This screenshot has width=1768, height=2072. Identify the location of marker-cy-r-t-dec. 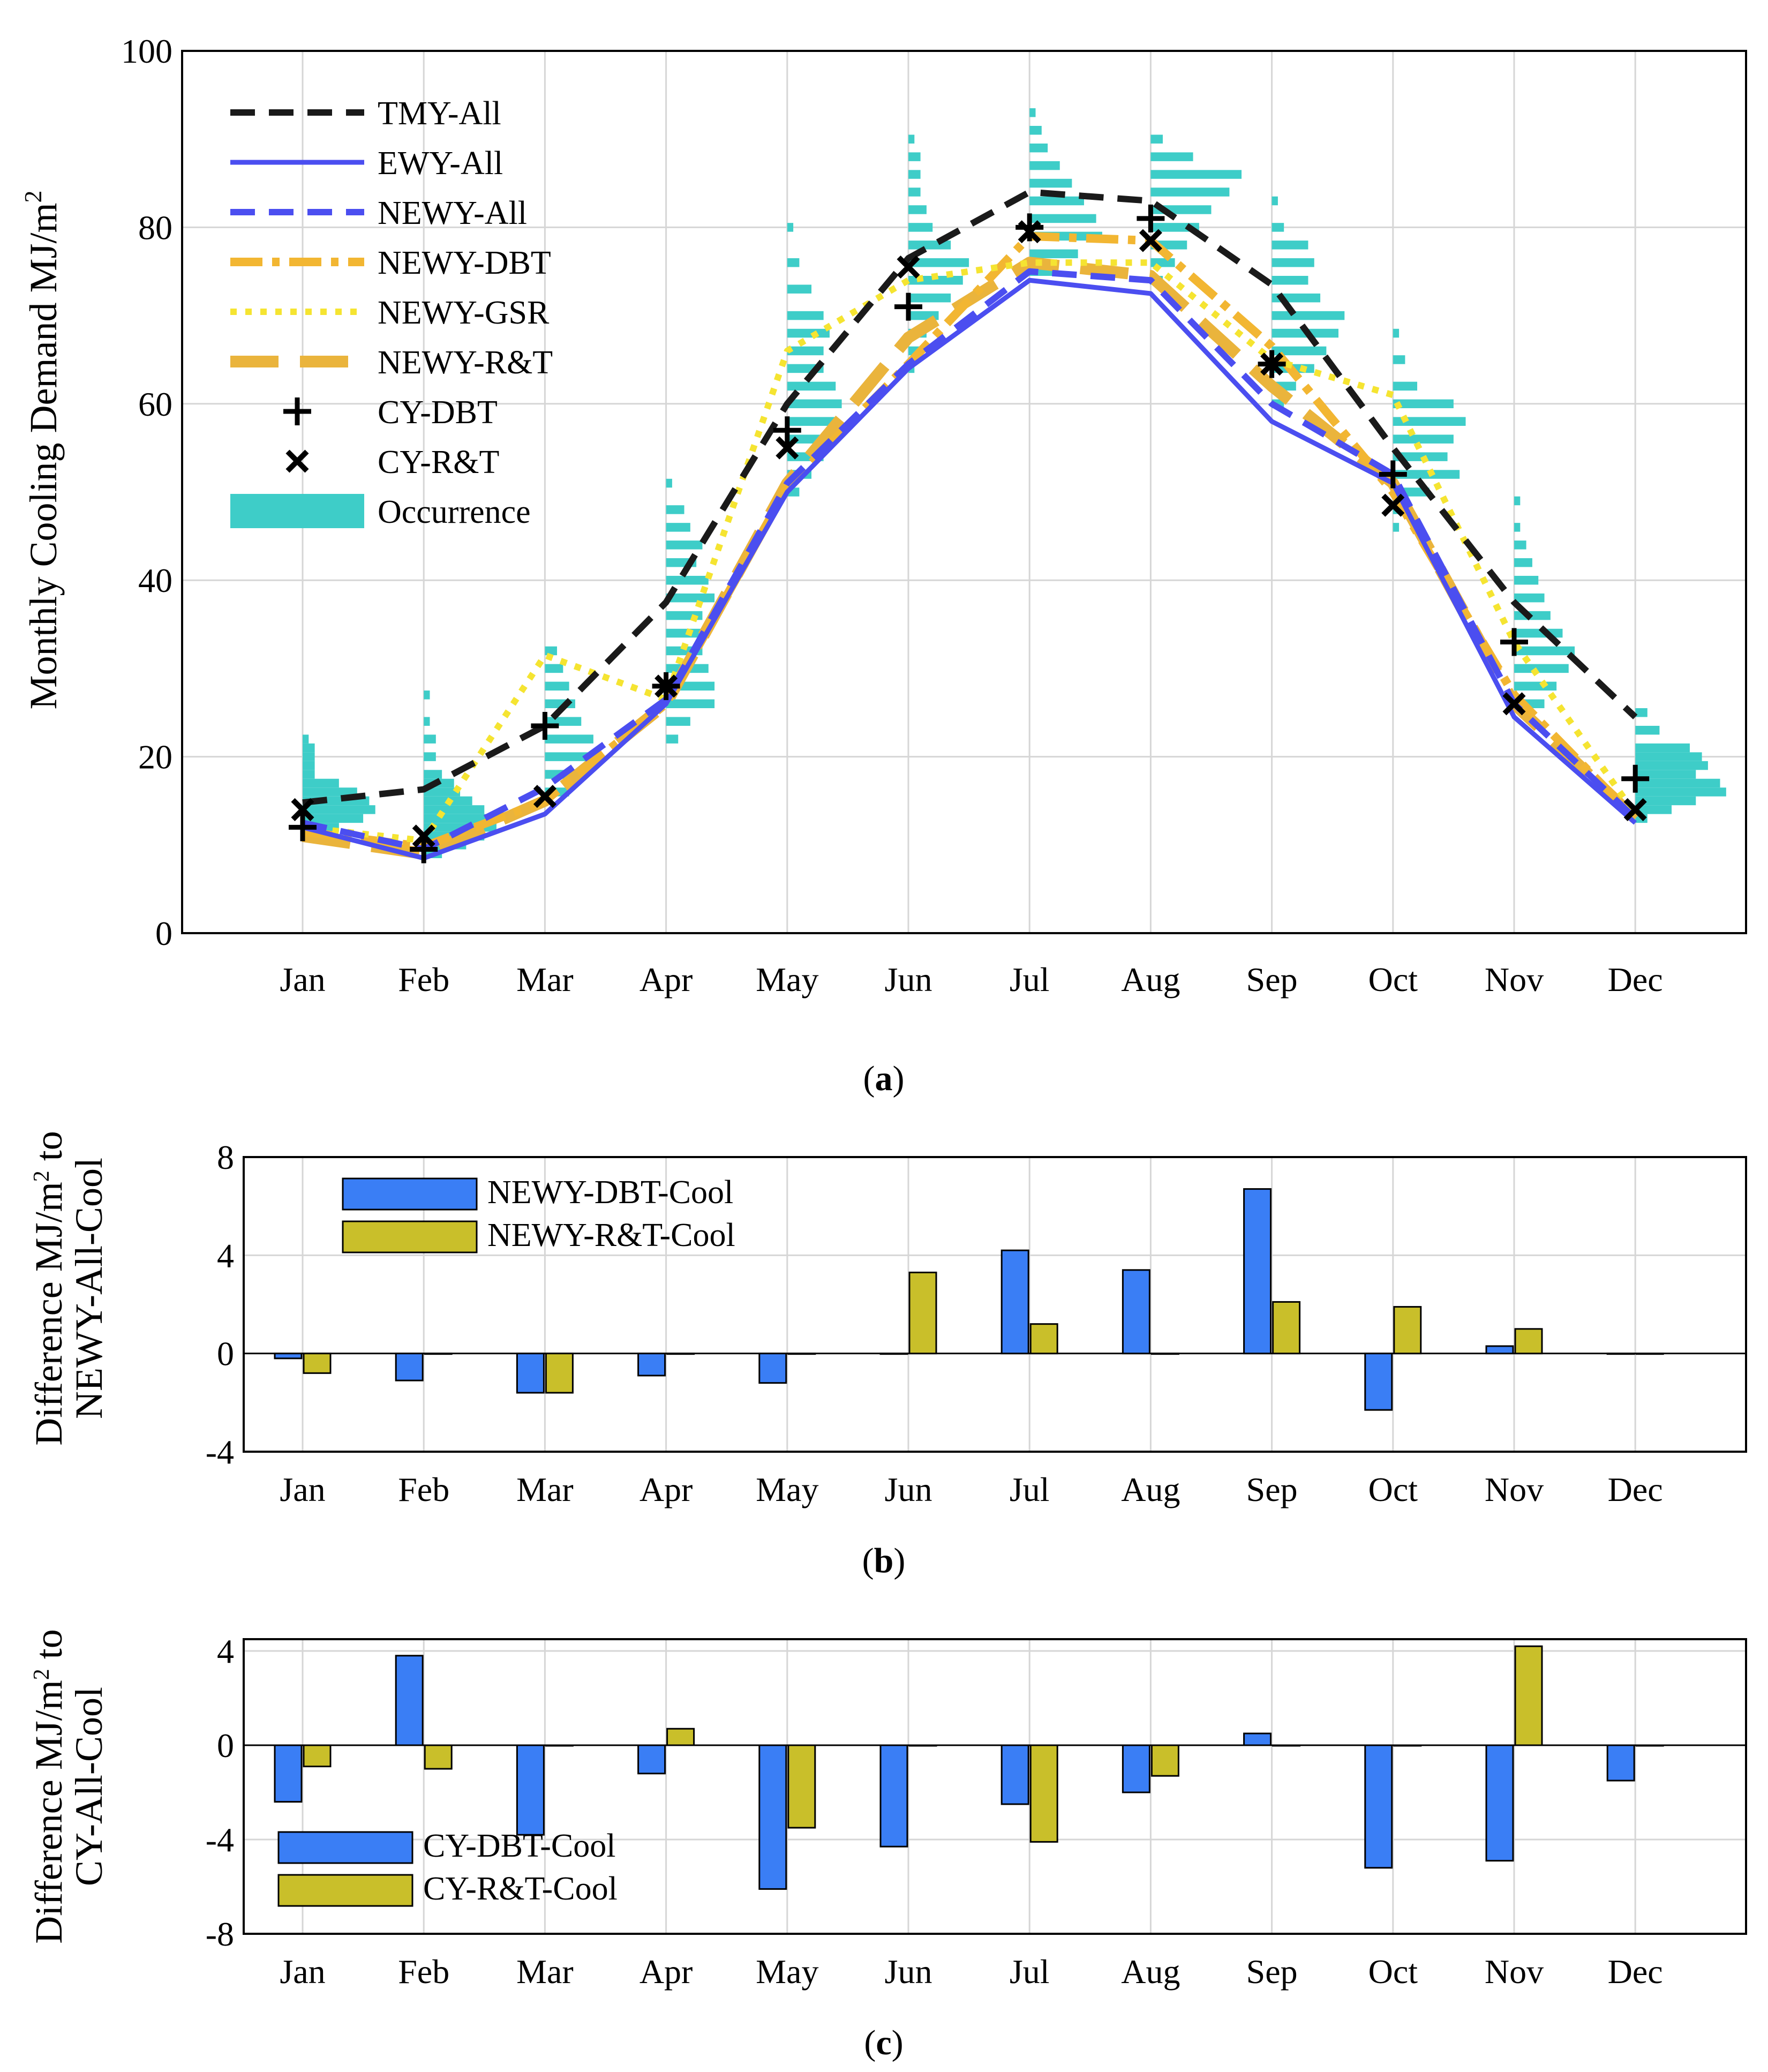
(1635, 810).